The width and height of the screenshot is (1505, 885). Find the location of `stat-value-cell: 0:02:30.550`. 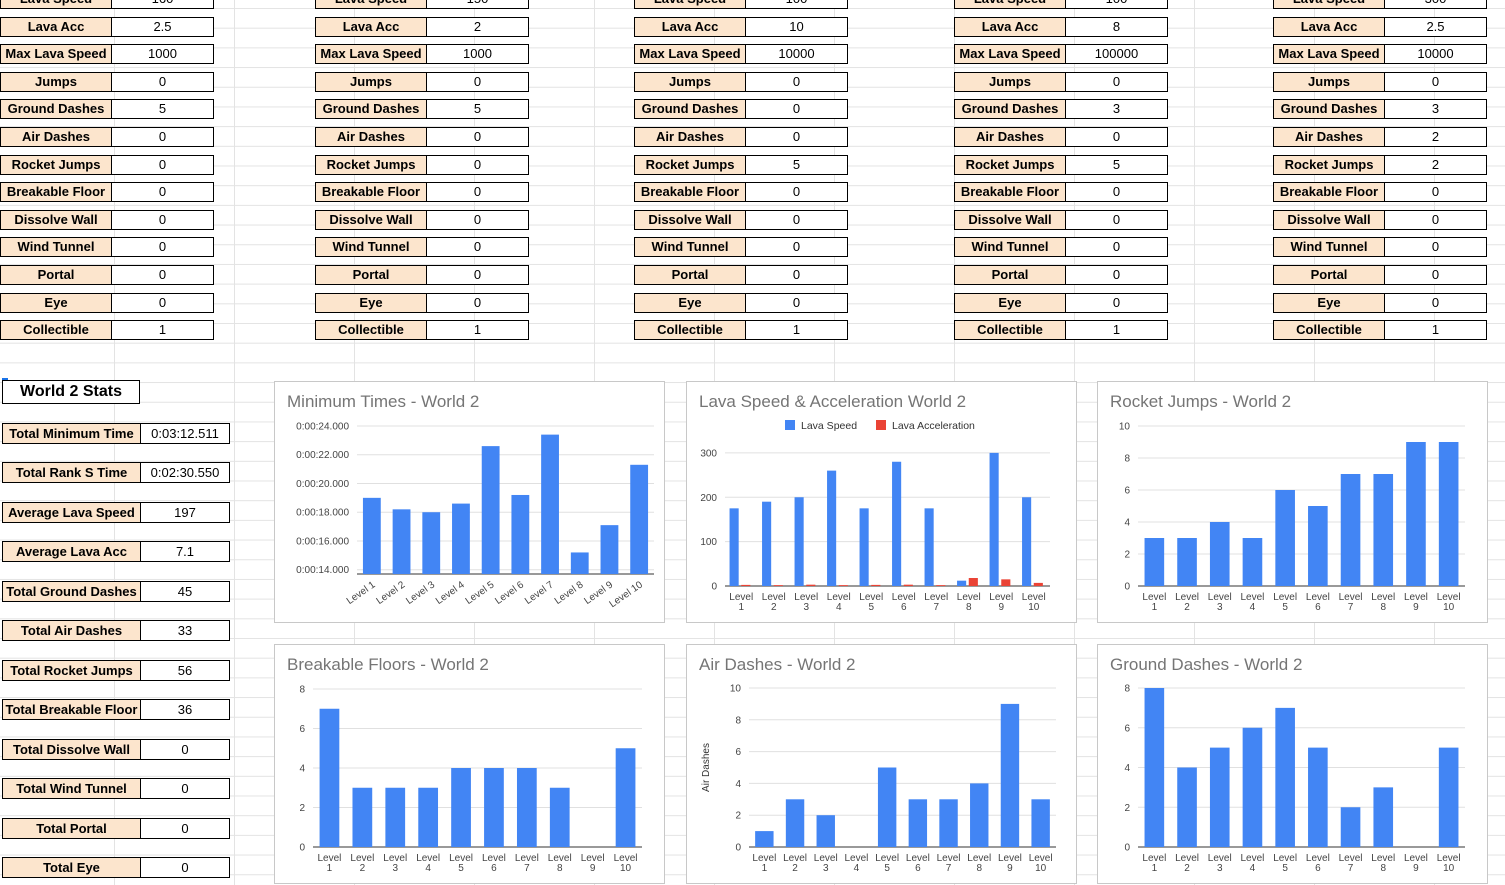

stat-value-cell: 0:02:30.550 is located at coordinates (185, 473).